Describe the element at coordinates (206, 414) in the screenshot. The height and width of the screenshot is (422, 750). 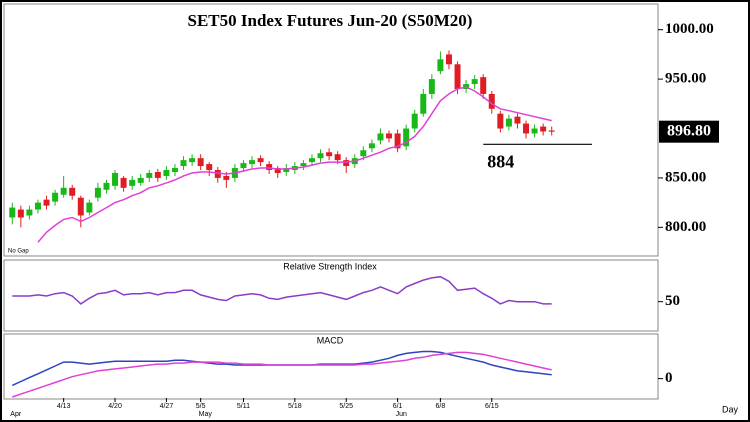
I see `month-label: May` at that location.